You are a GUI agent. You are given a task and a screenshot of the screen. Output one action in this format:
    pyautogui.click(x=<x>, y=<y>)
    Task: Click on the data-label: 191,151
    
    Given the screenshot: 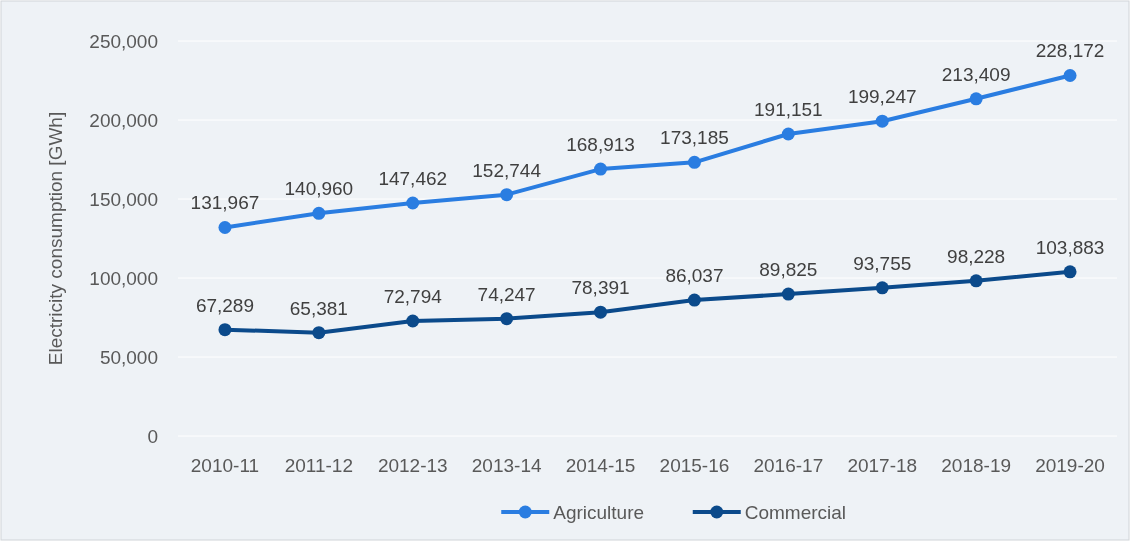 What is the action you would take?
    pyautogui.click(x=788, y=109)
    